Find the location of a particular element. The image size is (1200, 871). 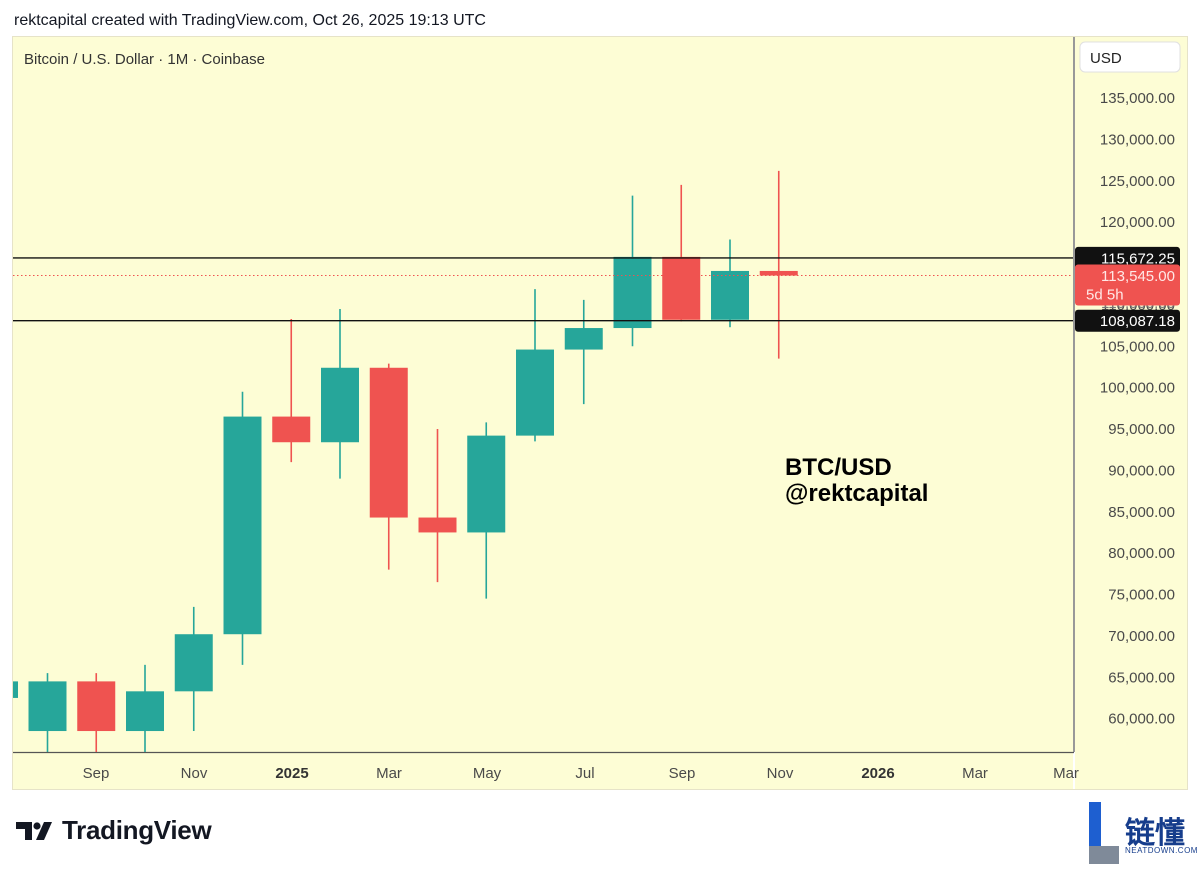

price-tick-label: 90,000.00 is located at coordinates (1141, 470).